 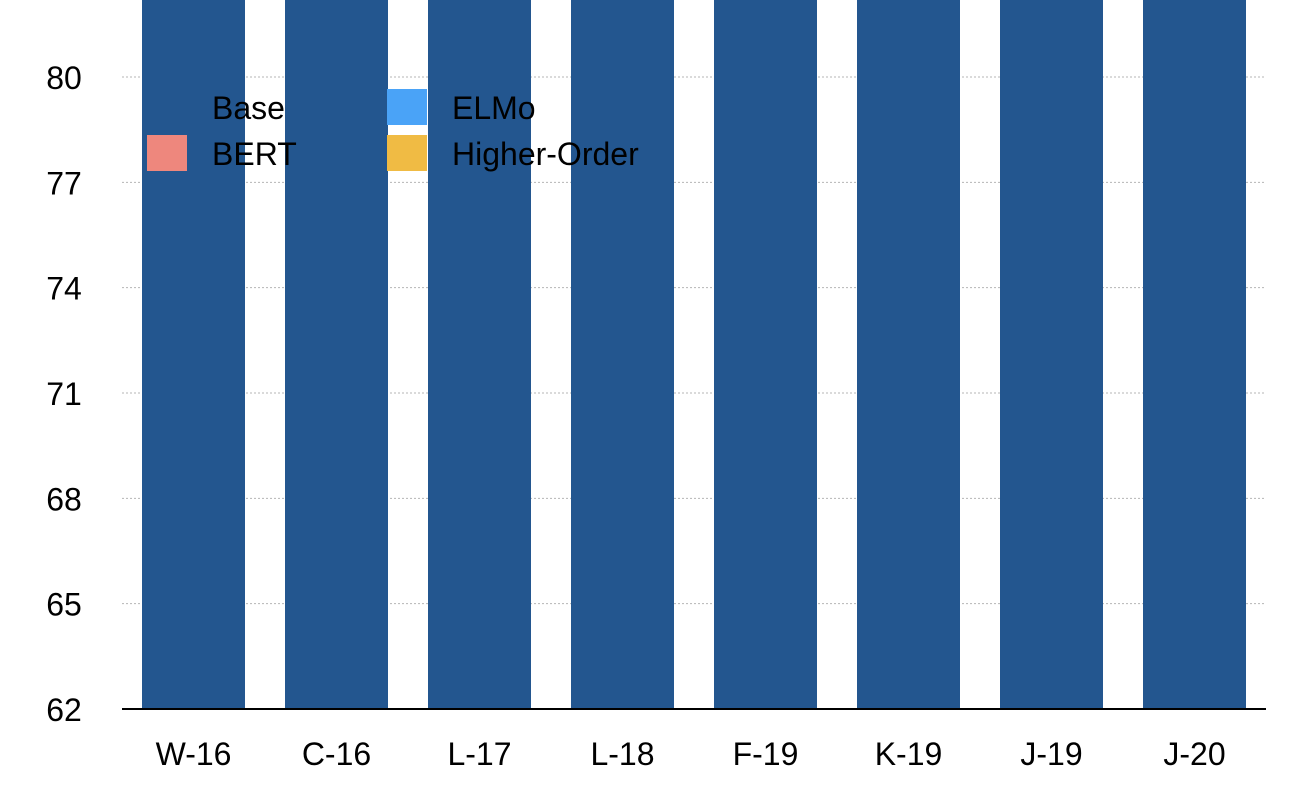 What do you see at coordinates (64, 499) in the screenshot?
I see `y-tick-label: 68` at bounding box center [64, 499].